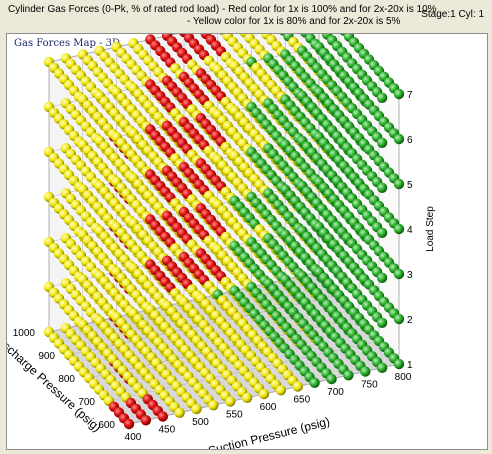 This screenshot has width=492, height=454. Describe the element at coordinates (335, 392) in the screenshot. I see `x-tick-label: 700` at that location.